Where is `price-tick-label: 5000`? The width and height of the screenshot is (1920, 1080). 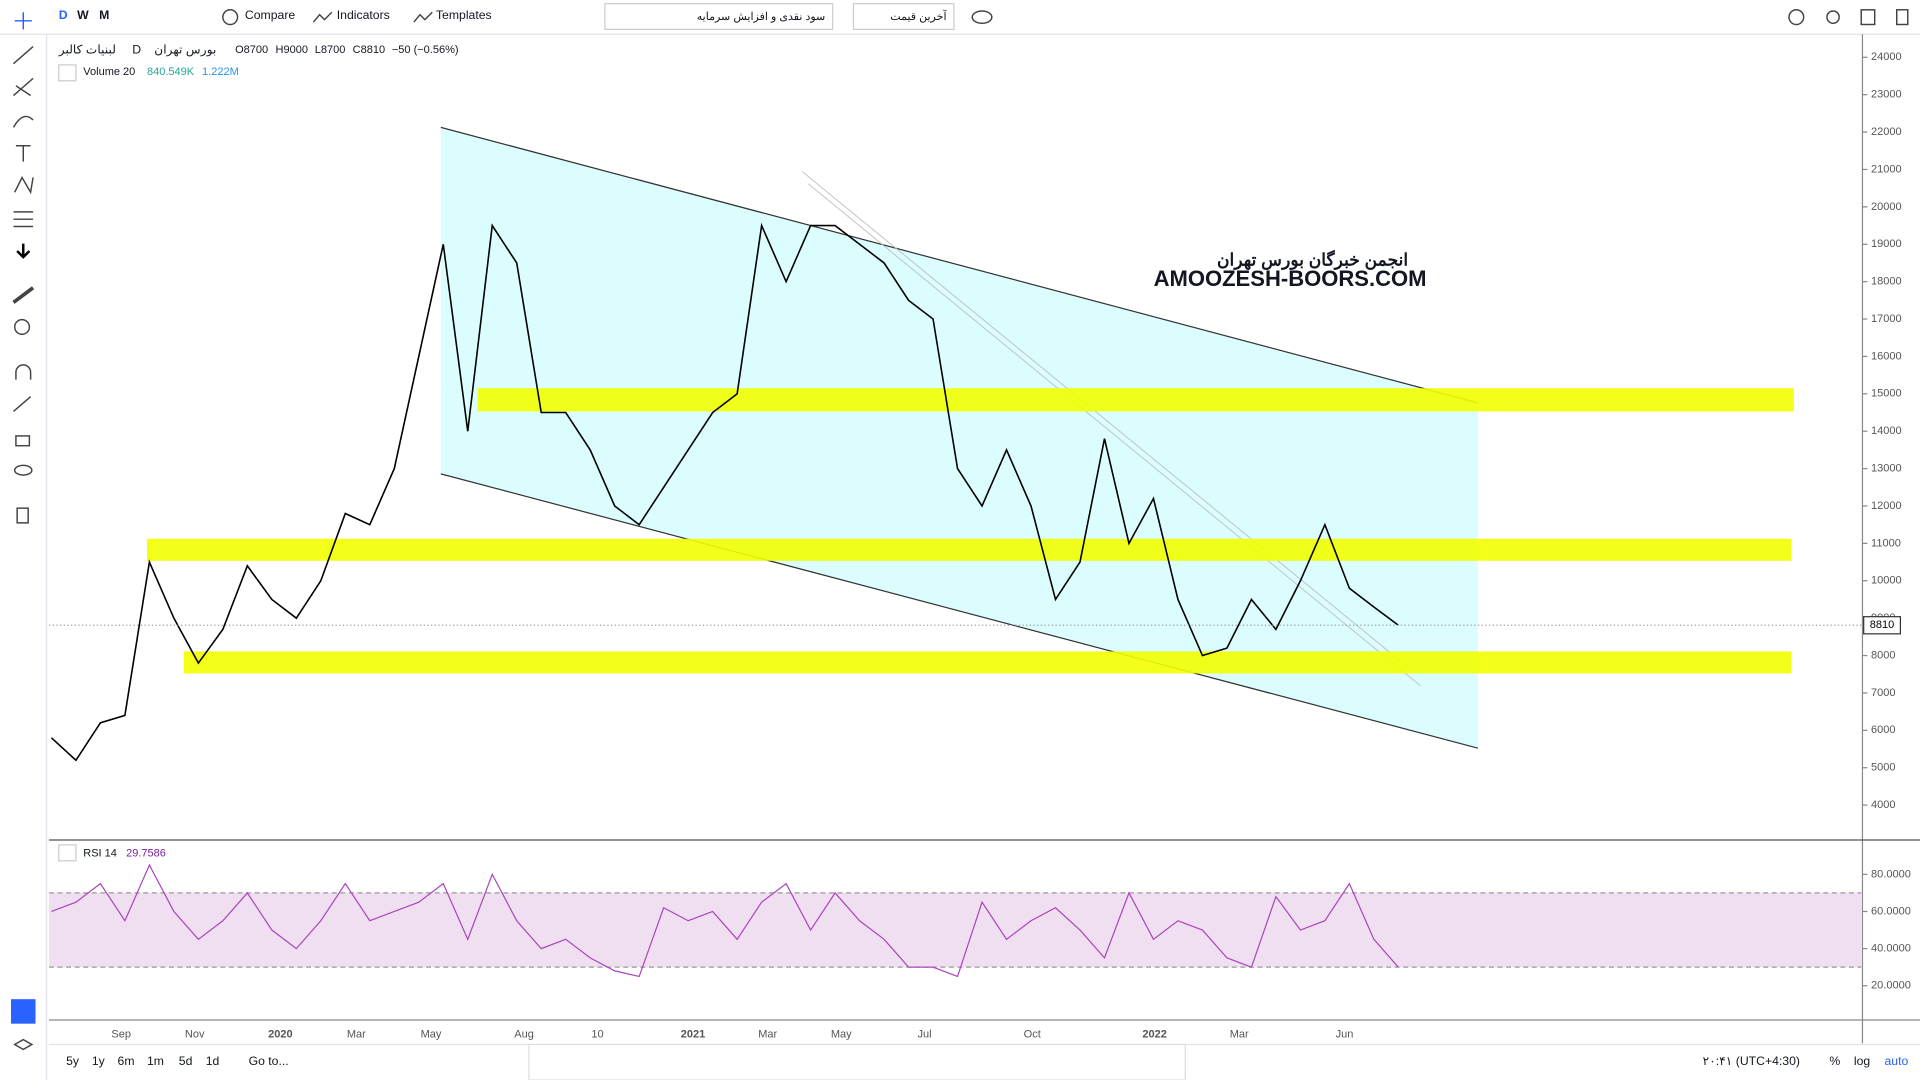 price-tick-label: 5000 is located at coordinates (1883, 768).